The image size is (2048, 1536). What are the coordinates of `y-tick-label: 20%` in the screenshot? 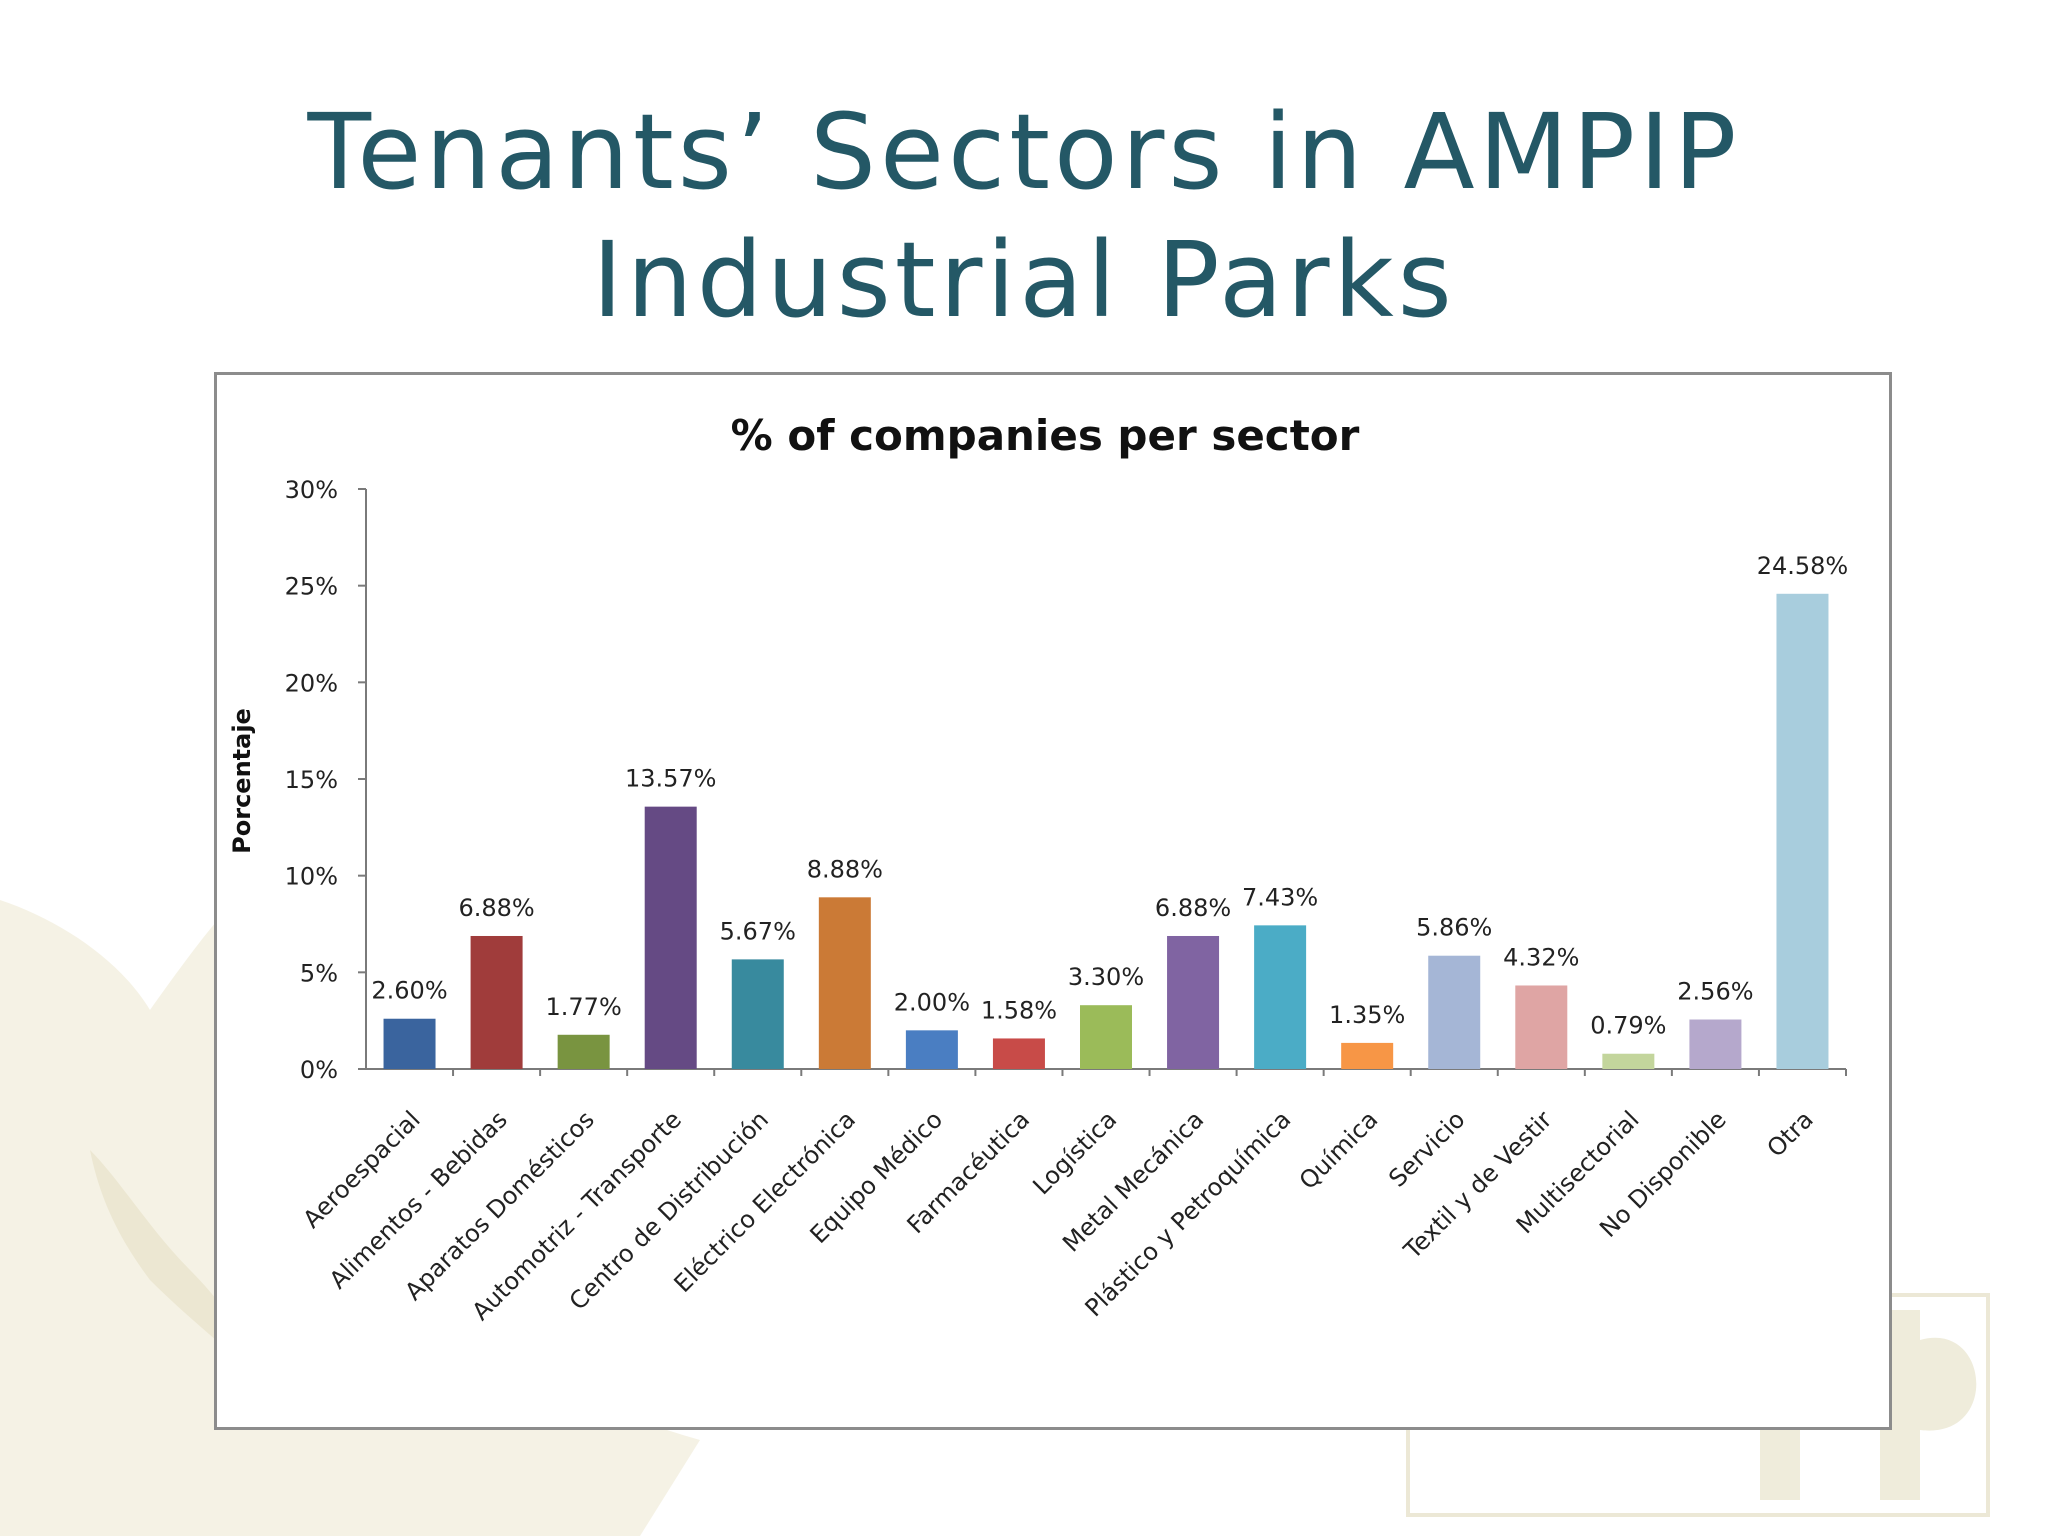 It's located at (311, 683).